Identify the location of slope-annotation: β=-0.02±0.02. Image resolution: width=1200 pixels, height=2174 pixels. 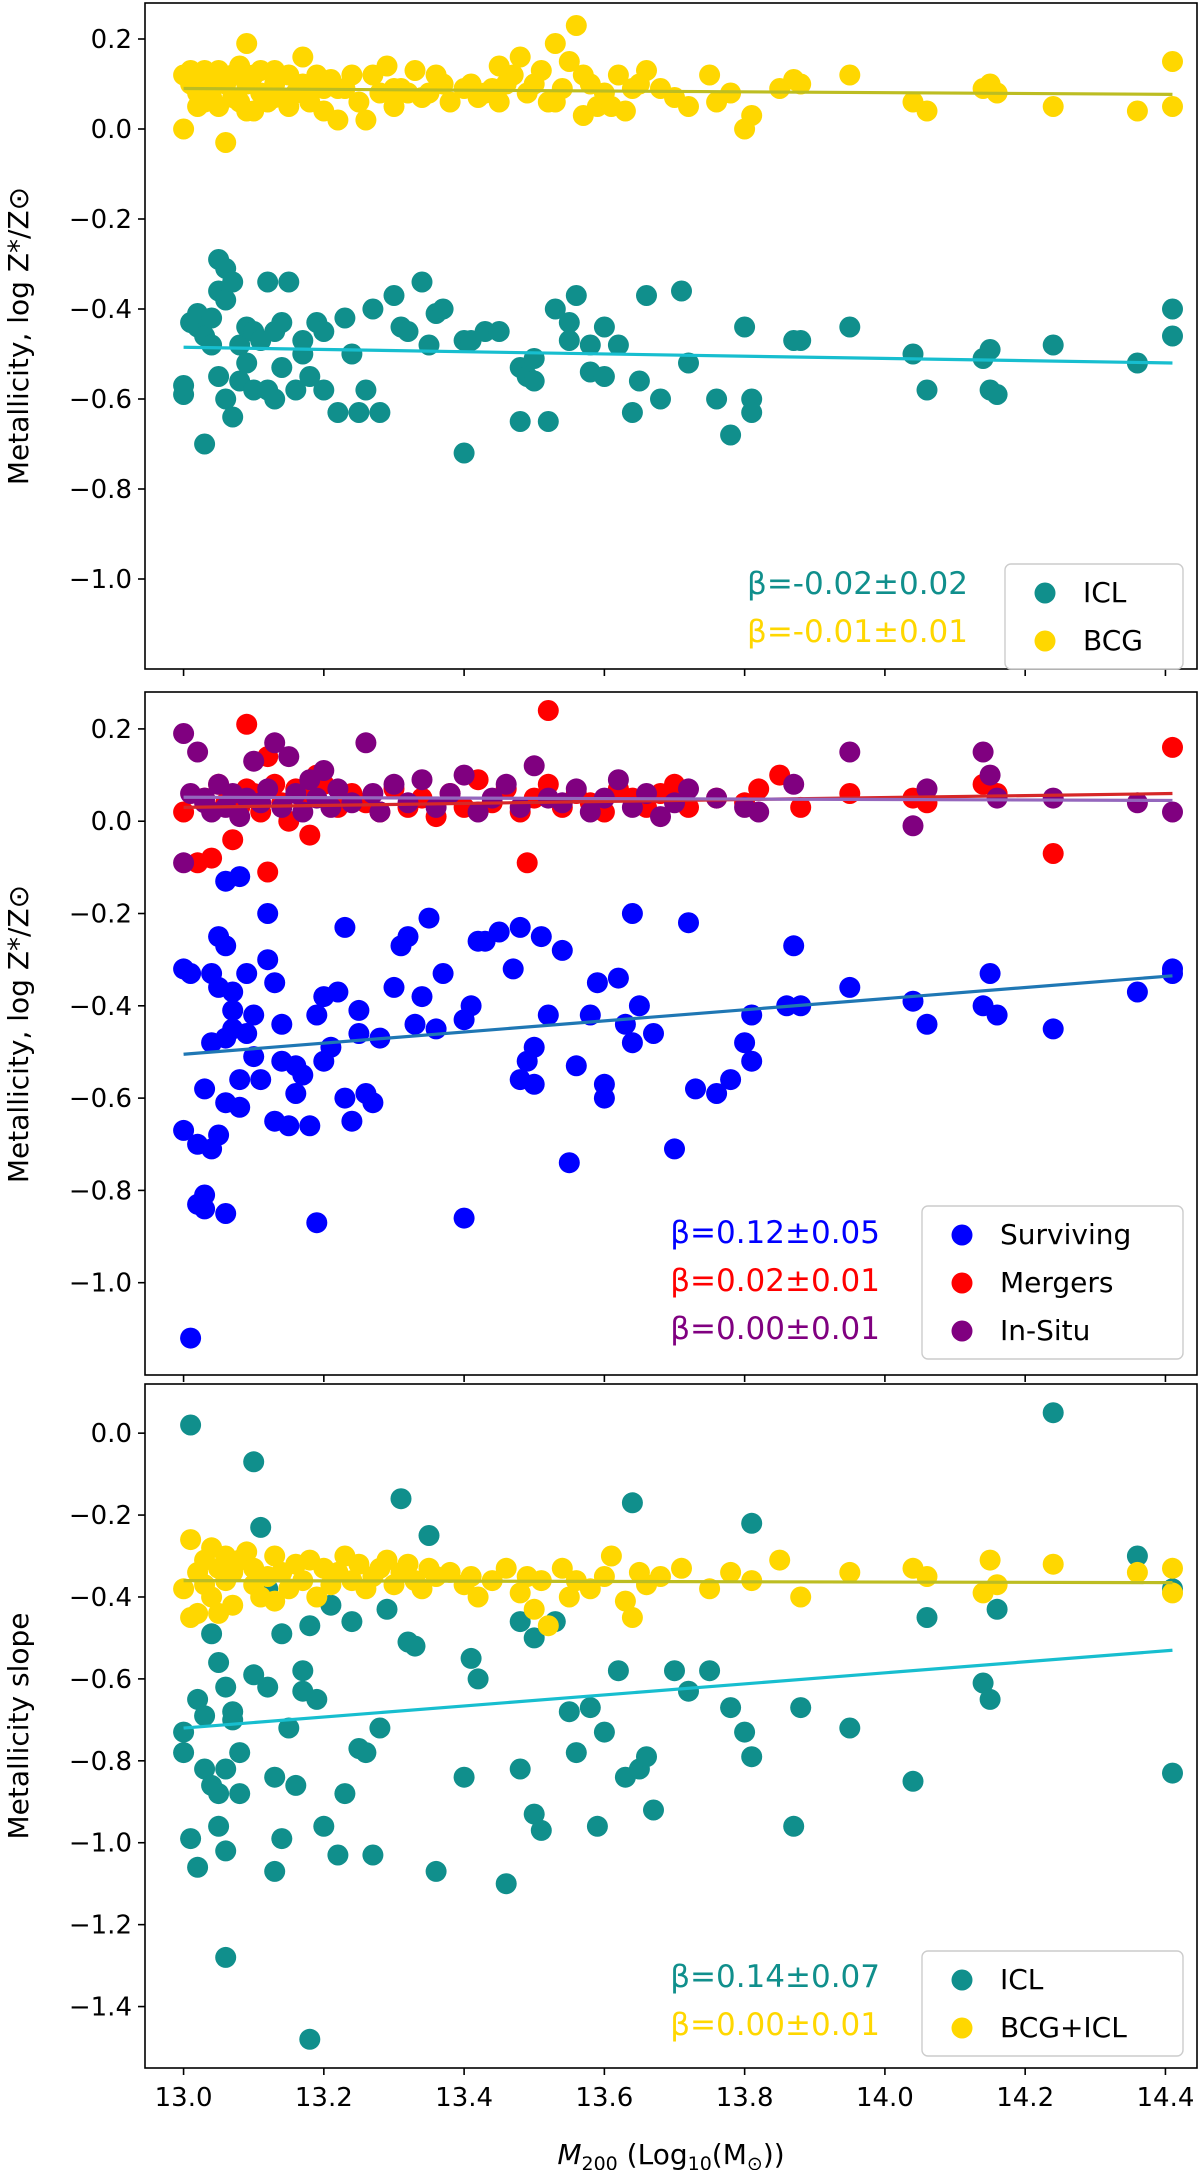
(857, 584).